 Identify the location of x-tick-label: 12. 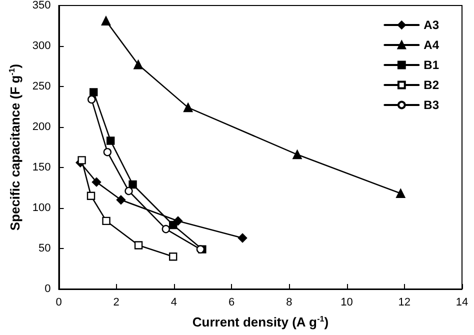
(404, 302).